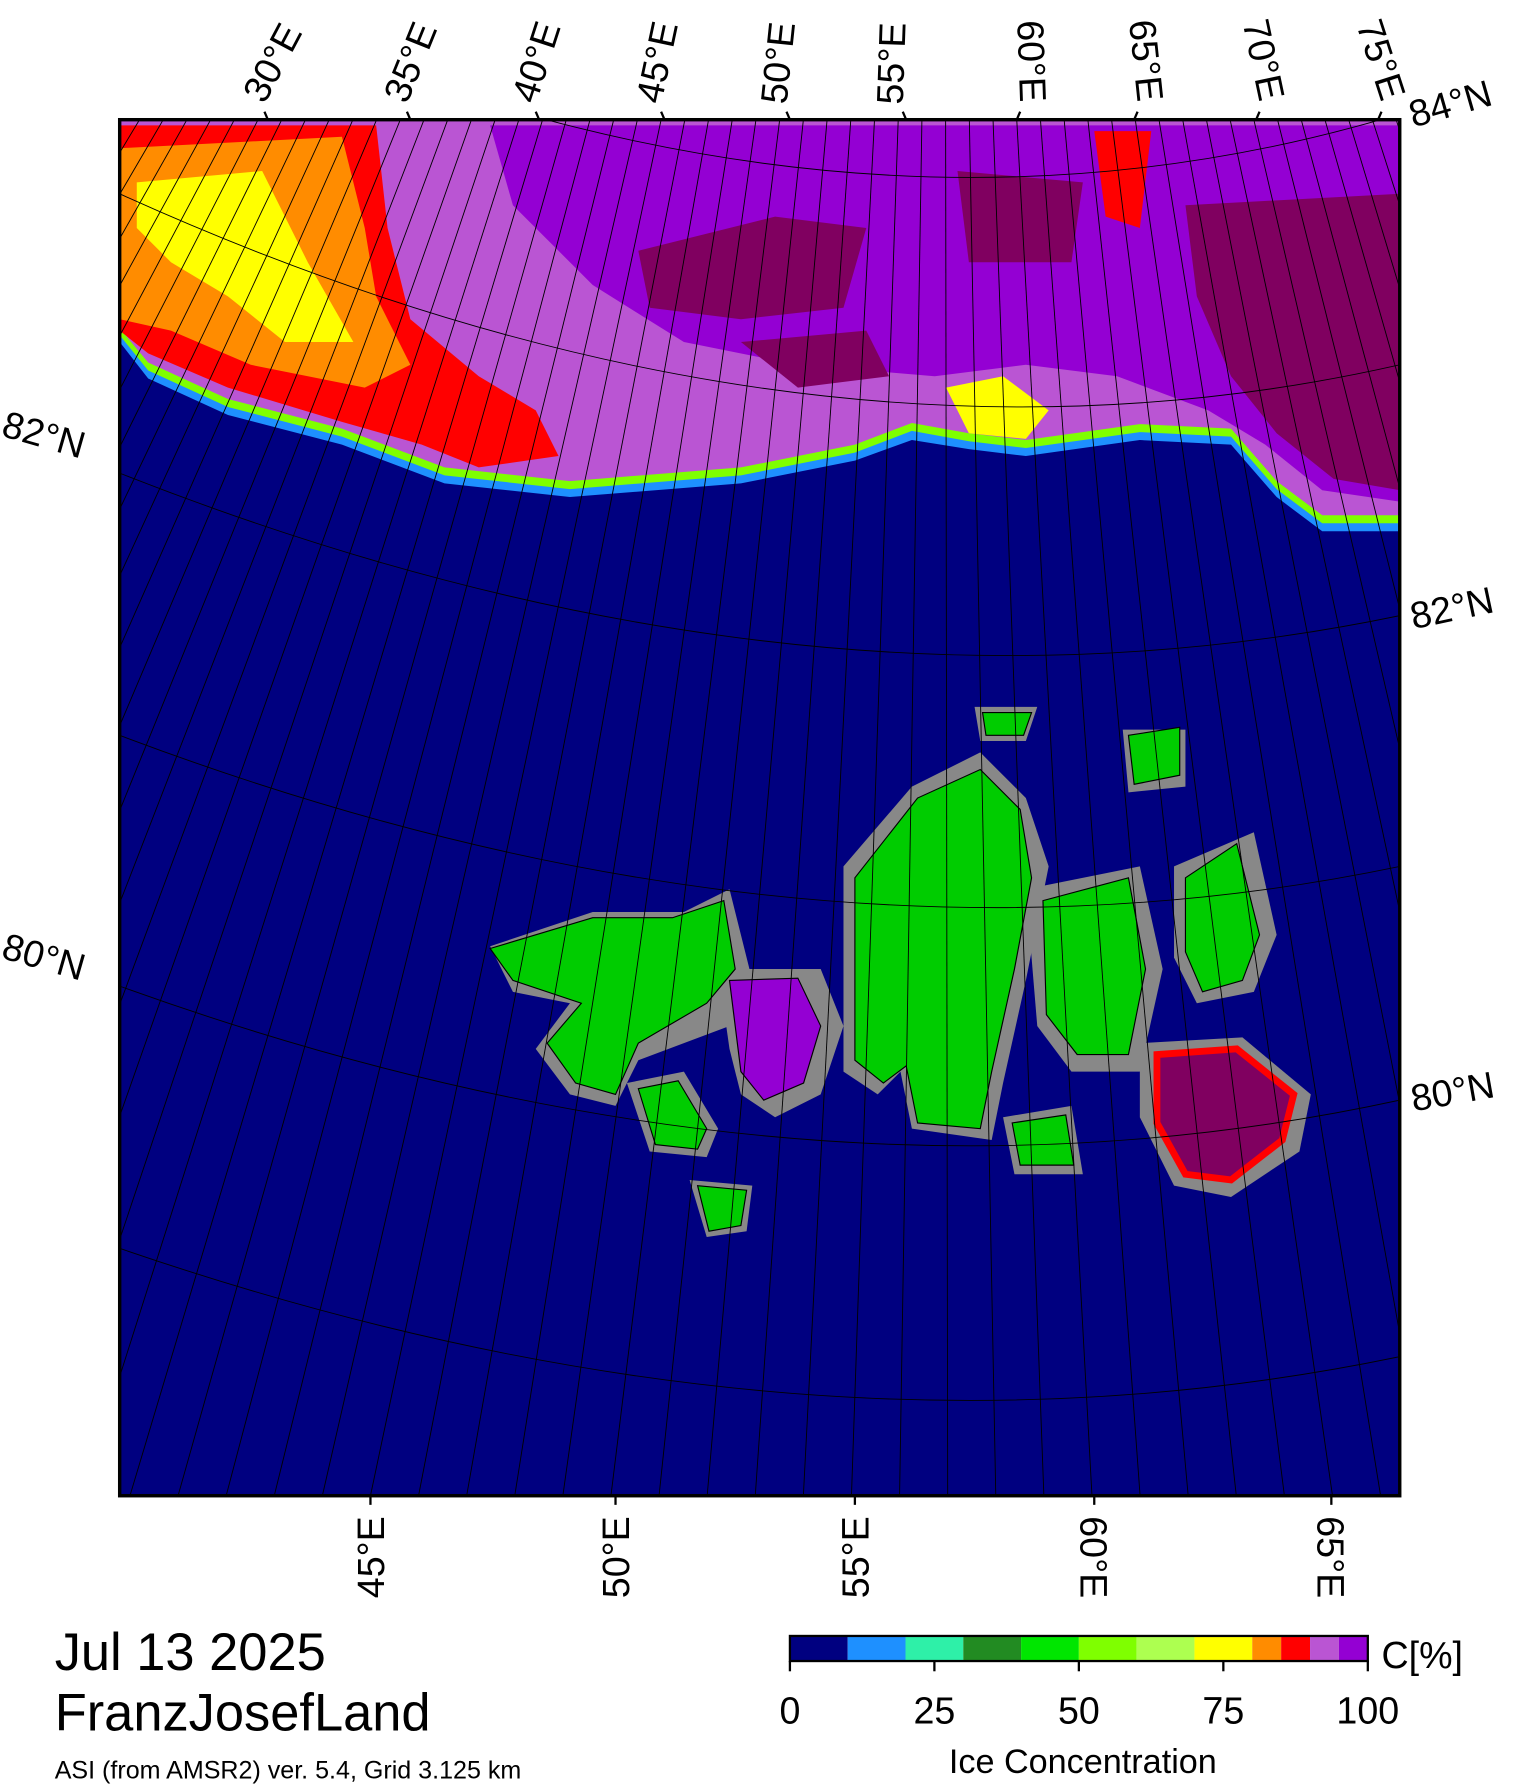 Image resolution: width=1516 pixels, height=1791 pixels. I want to click on lon-label: 30°E, so click(272, 63).